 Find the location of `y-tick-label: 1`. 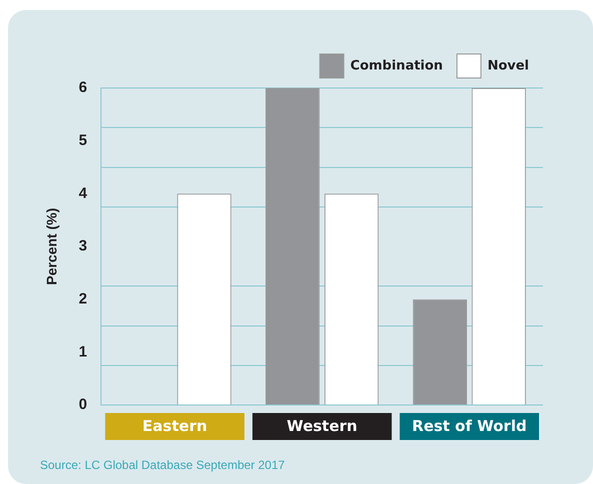

y-tick-label: 1 is located at coordinates (83, 351).